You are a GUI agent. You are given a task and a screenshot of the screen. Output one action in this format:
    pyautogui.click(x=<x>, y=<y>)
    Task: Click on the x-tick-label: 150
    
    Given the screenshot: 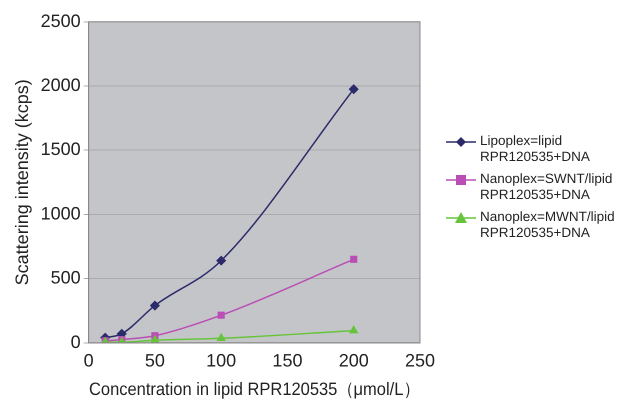 What is the action you would take?
    pyautogui.click(x=287, y=360)
    